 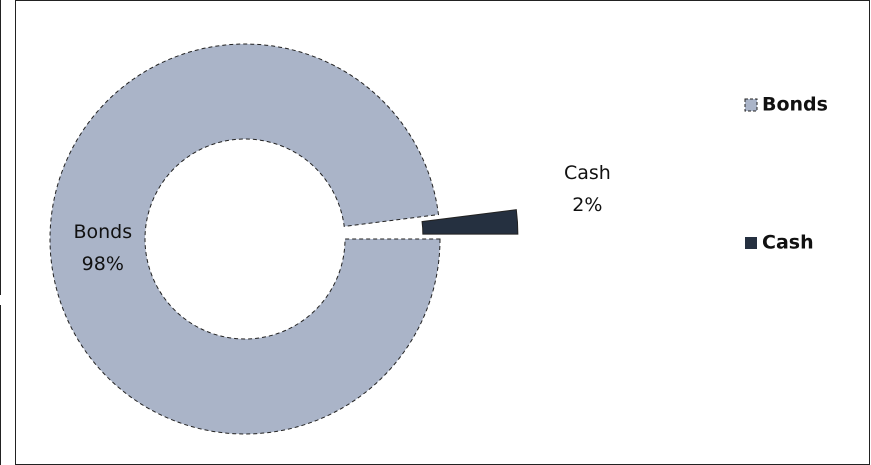 I want to click on data-label-name: Cash, so click(x=587, y=173).